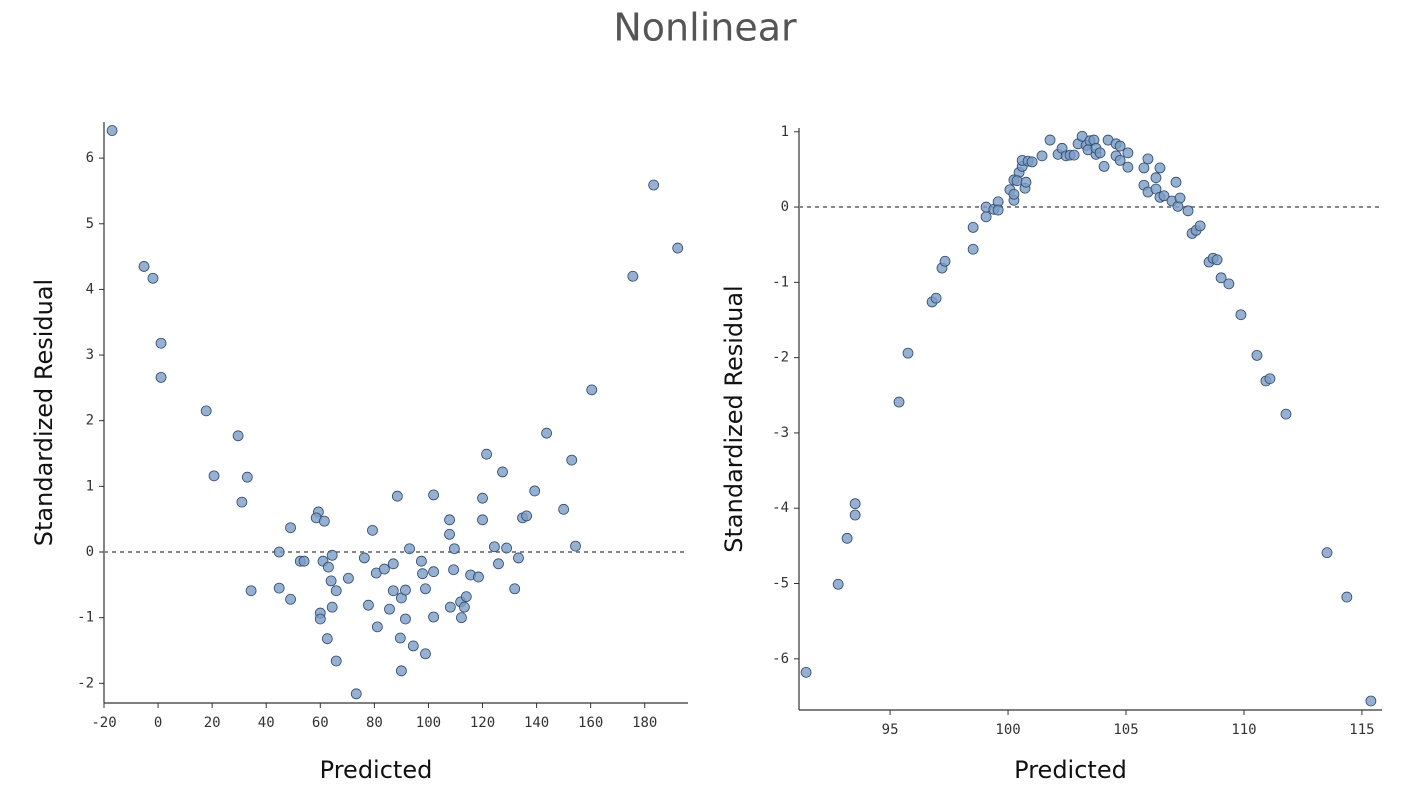  I want to click on x-tick-label: 40, so click(266, 723).